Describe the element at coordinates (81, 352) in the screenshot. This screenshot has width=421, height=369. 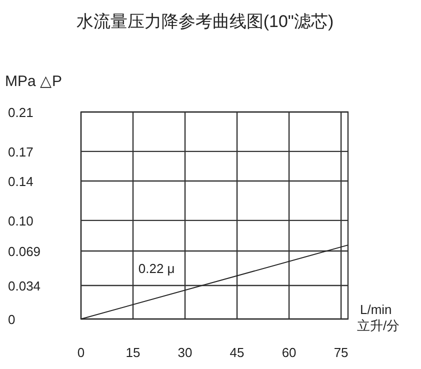
I see `xtick: 0` at that location.